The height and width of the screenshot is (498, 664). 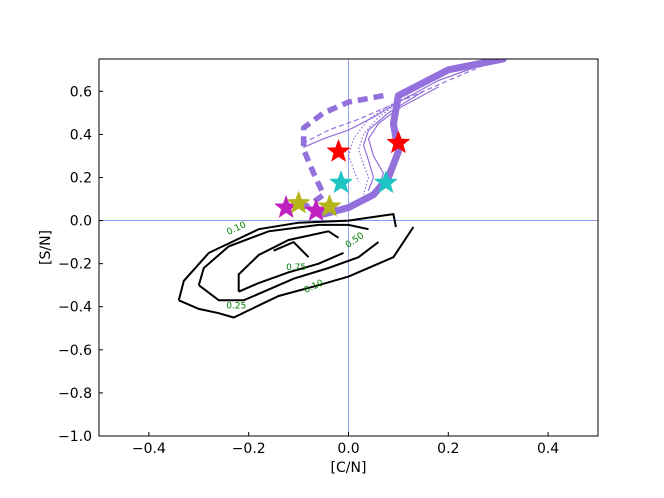 What do you see at coordinates (448, 449) in the screenshot?
I see `x-tick-label: 0.2` at bounding box center [448, 449].